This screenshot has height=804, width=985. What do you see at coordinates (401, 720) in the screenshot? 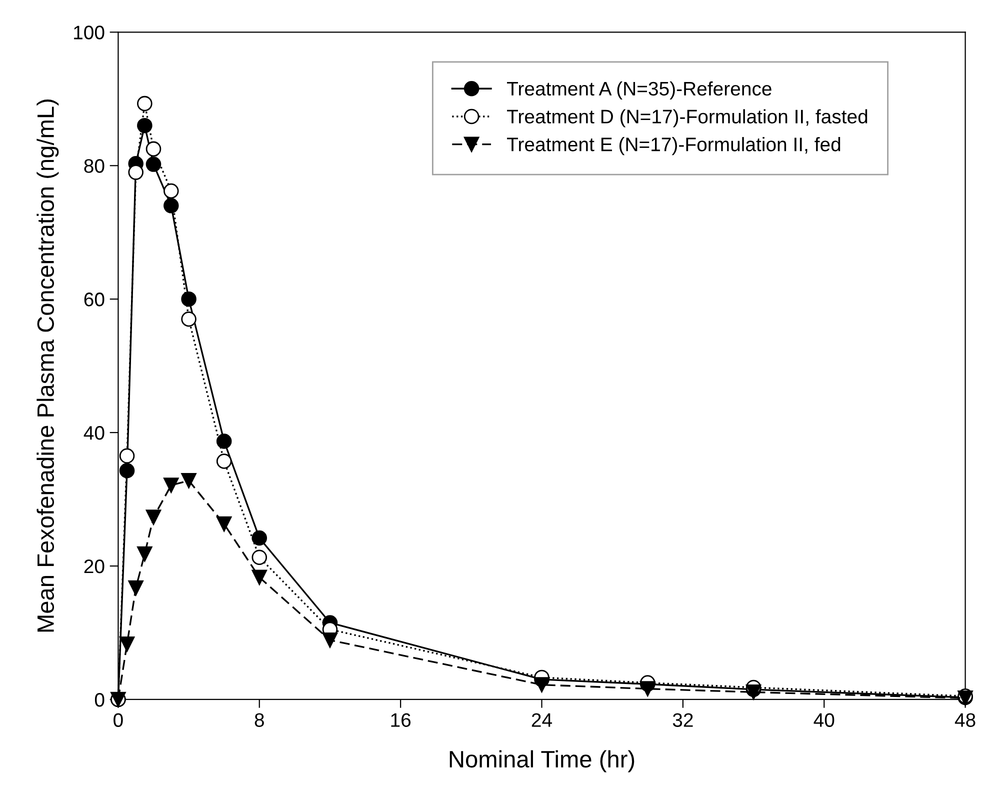
I see `x-tick-label: 16` at bounding box center [401, 720].